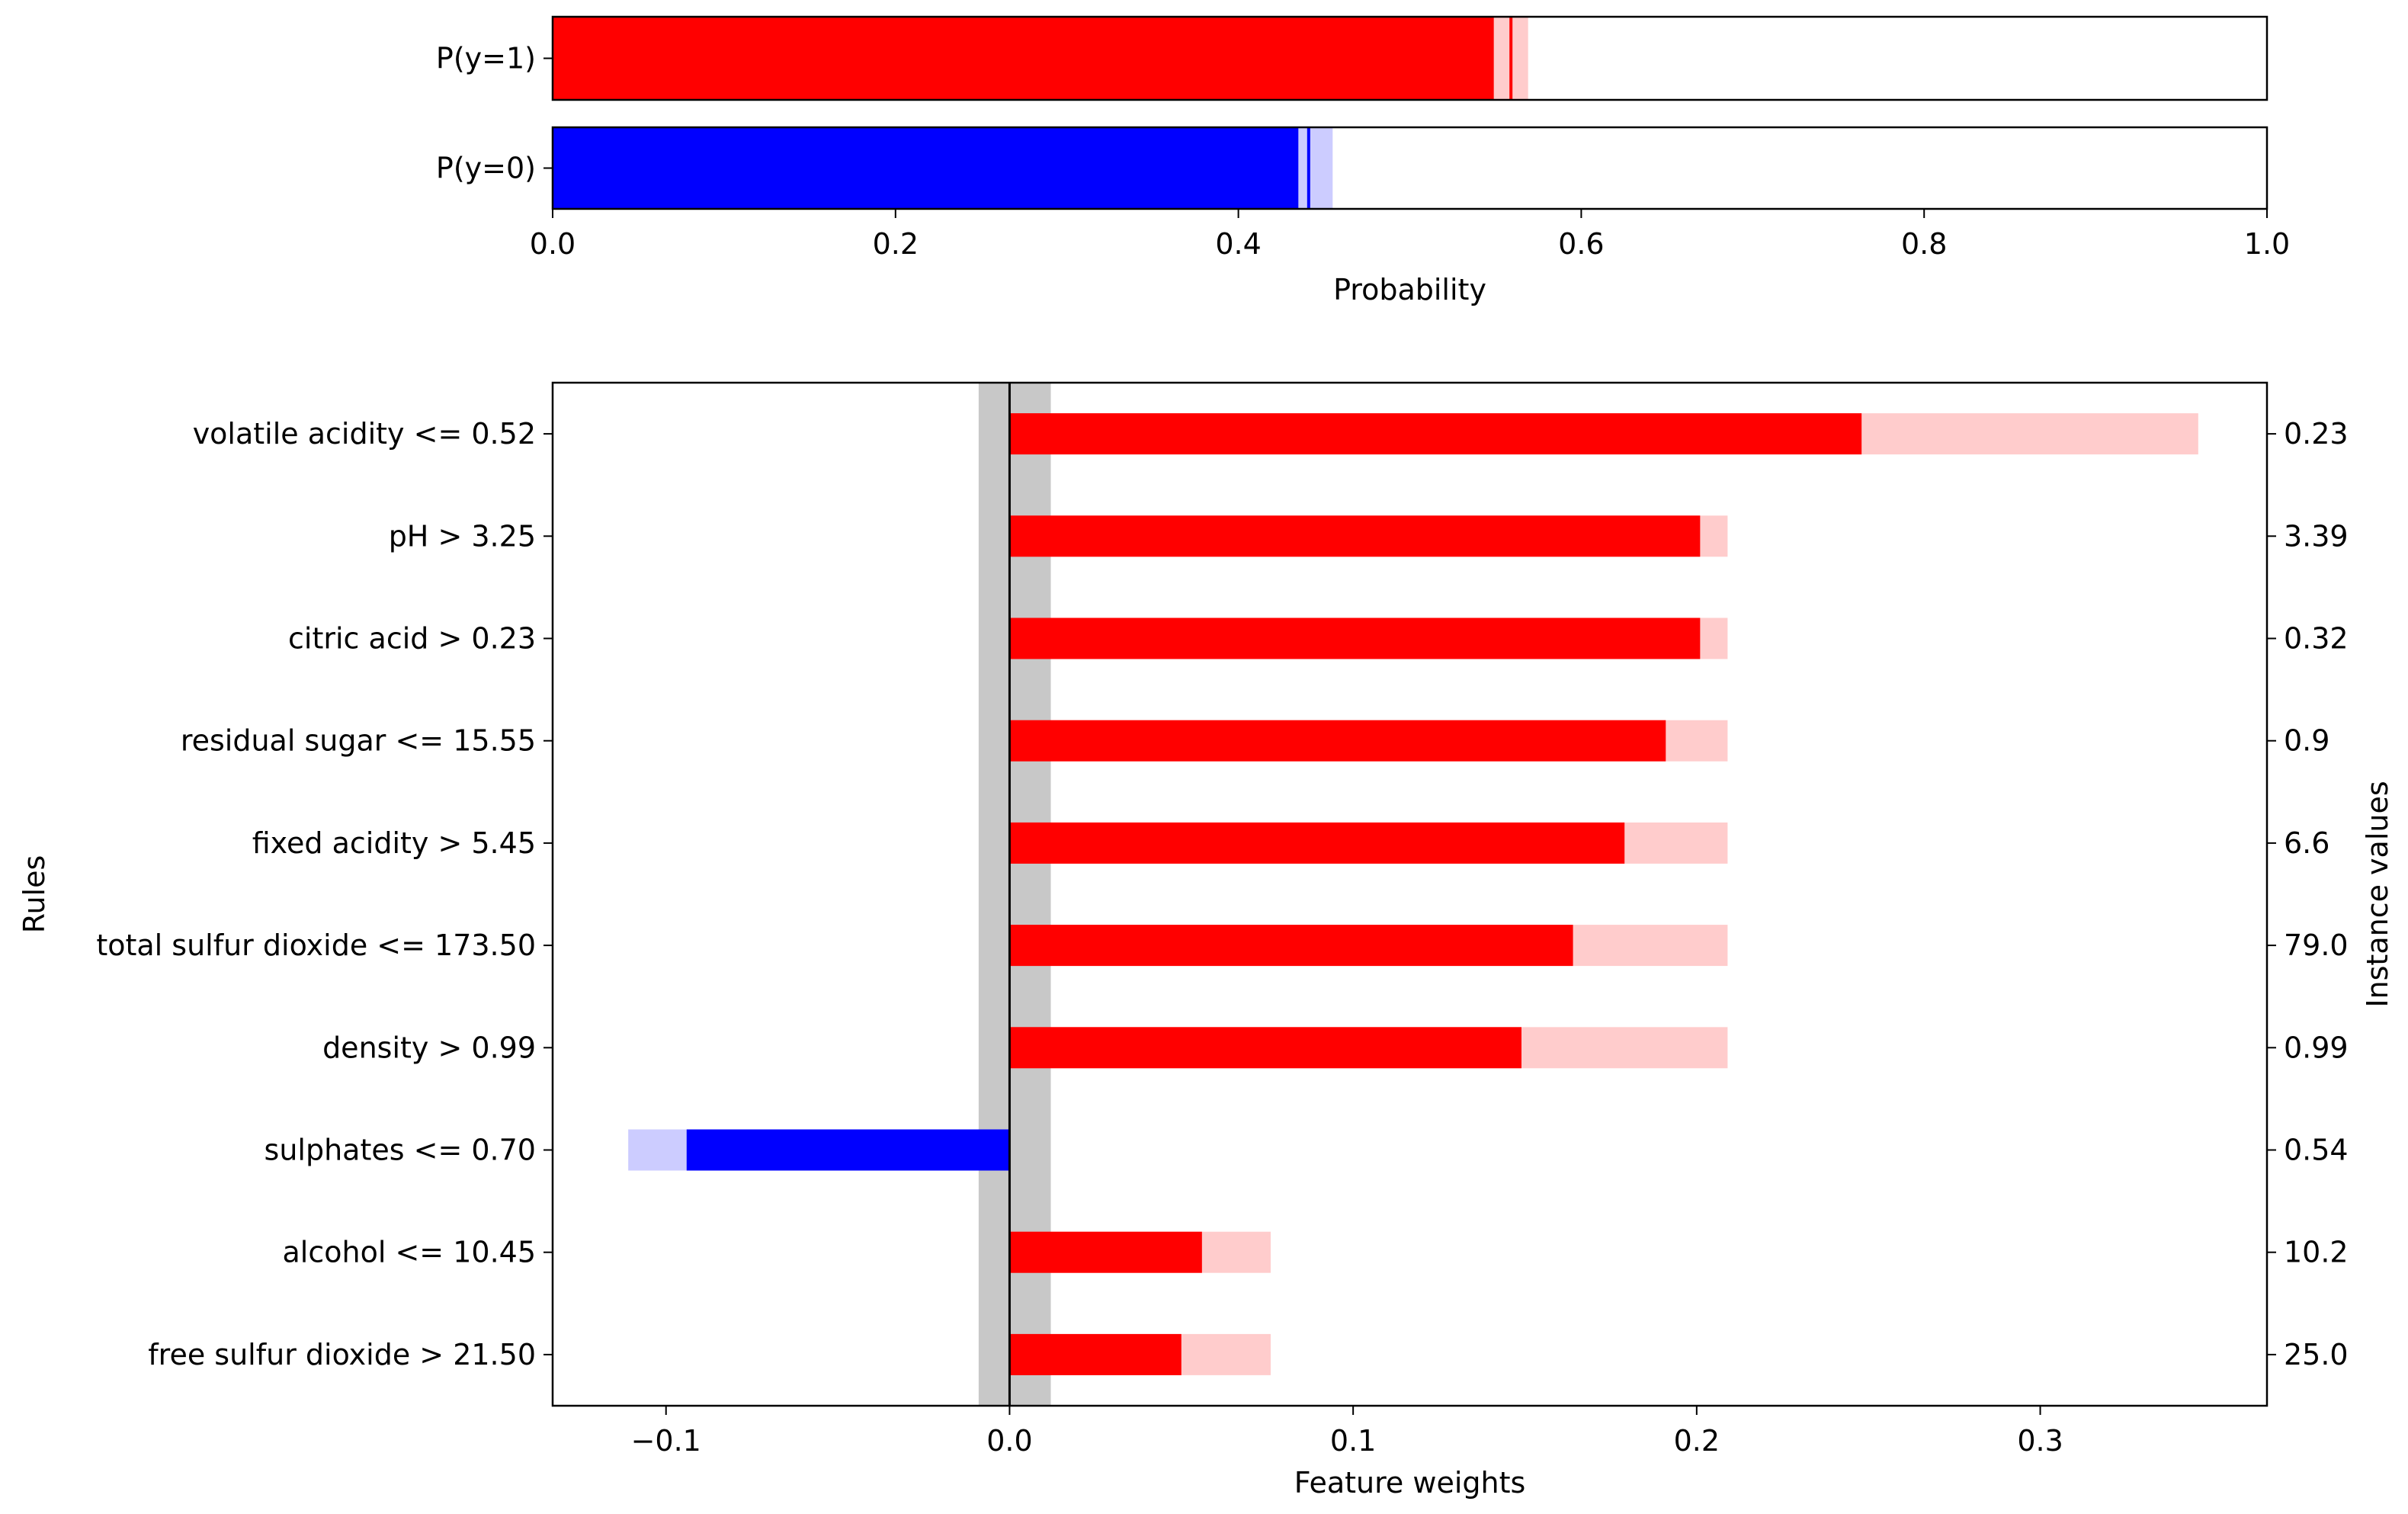 This screenshot has width=2408, height=1514. Describe the element at coordinates (410, 1253) in the screenshot. I see `rule-label-8: alcohol <= 10.45` at that location.